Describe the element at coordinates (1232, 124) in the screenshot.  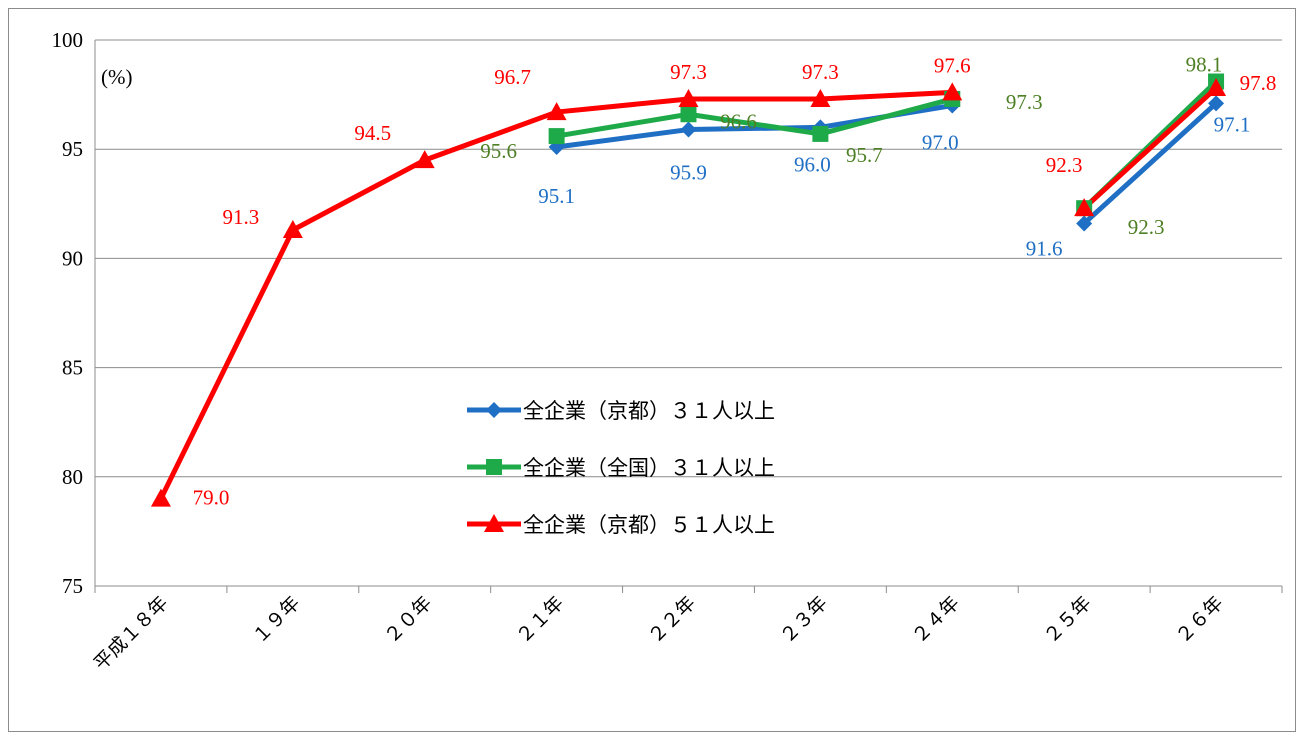
I see `data-label: 97.1` at that location.